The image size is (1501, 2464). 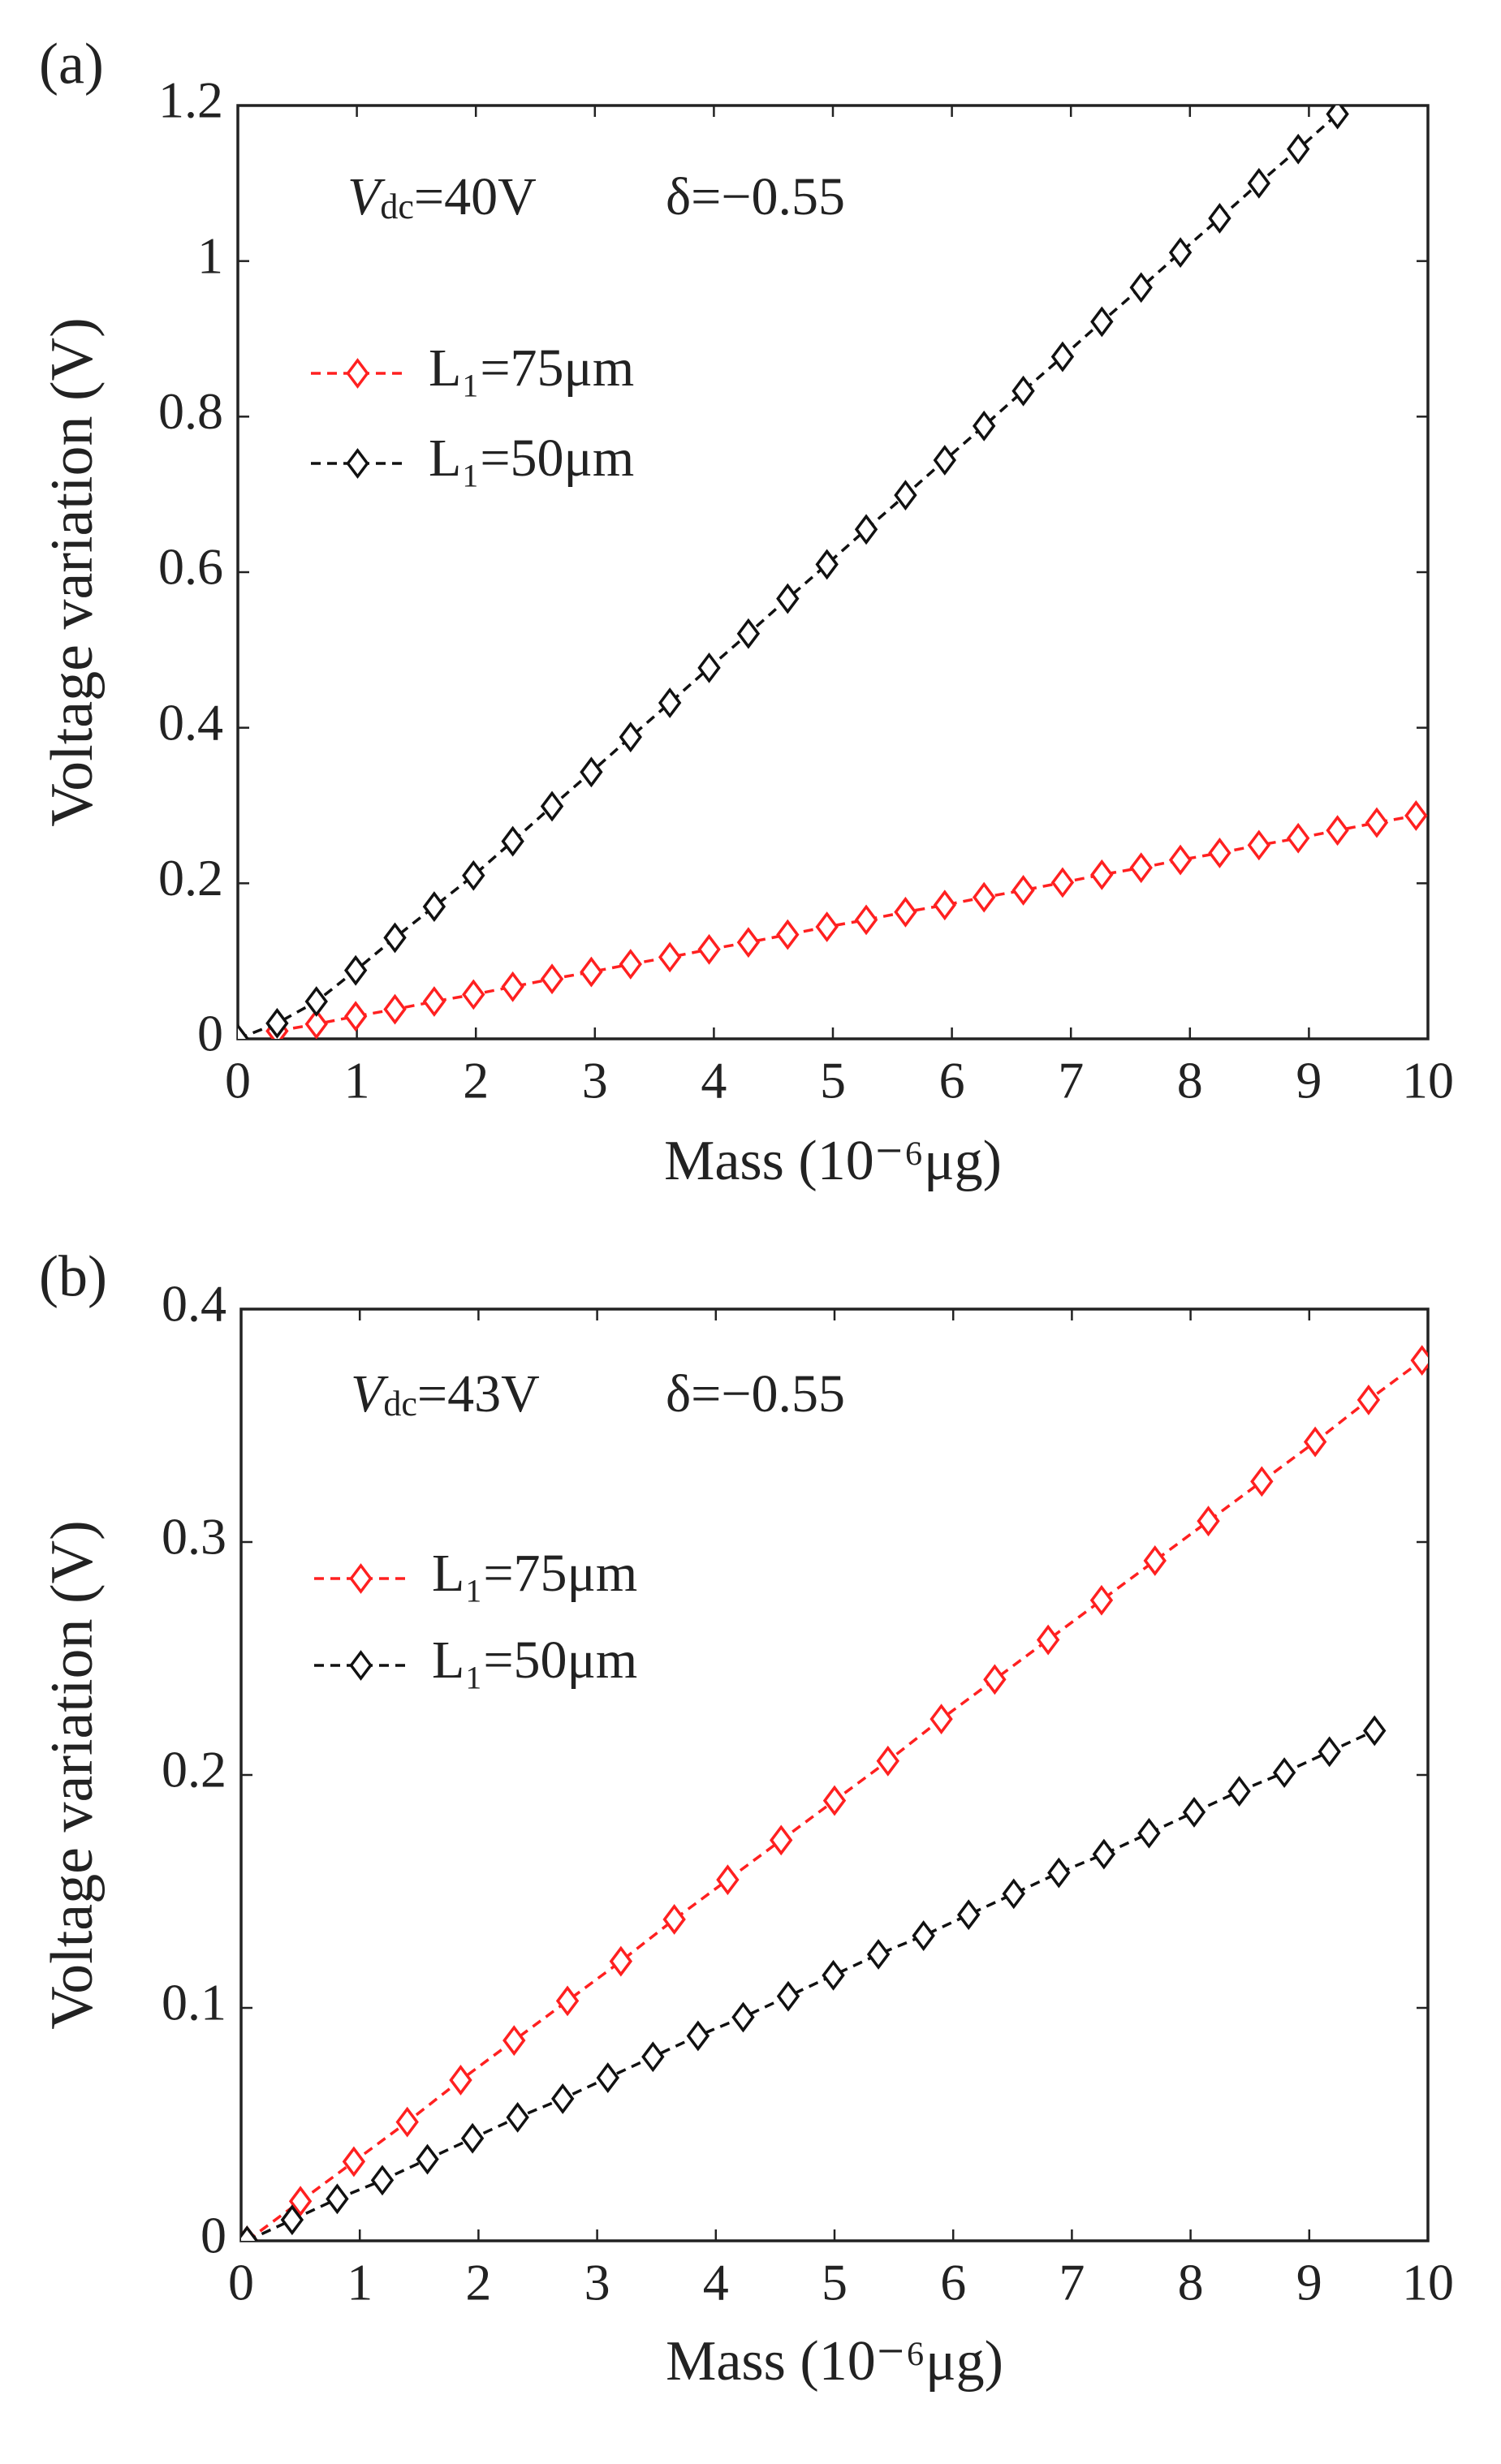 I want to click on legend-label: L₁=50μm, so click(x=534, y=1660).